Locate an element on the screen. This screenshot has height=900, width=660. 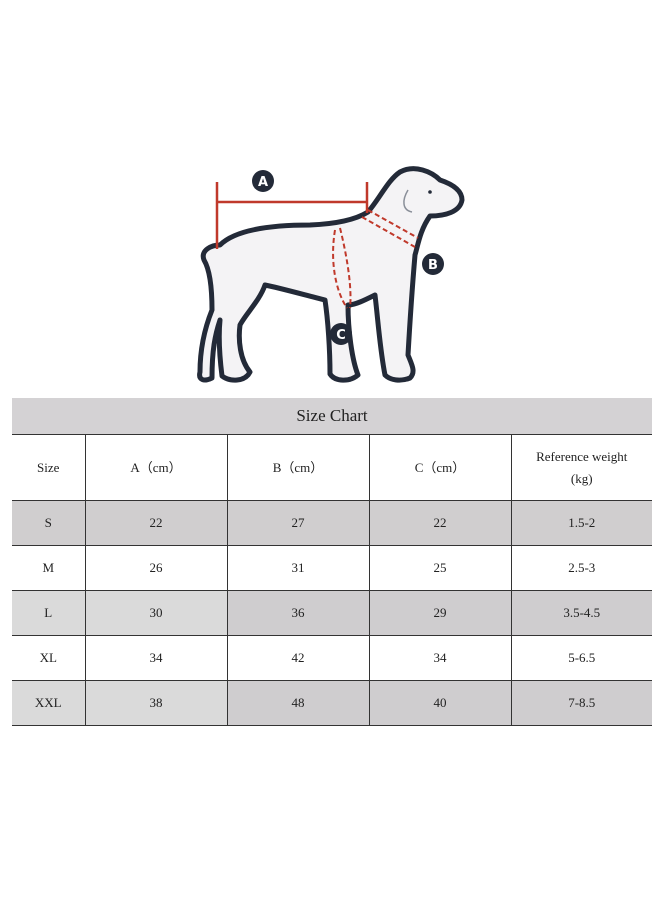
cell-a: 34 is located at coordinates (155, 658).